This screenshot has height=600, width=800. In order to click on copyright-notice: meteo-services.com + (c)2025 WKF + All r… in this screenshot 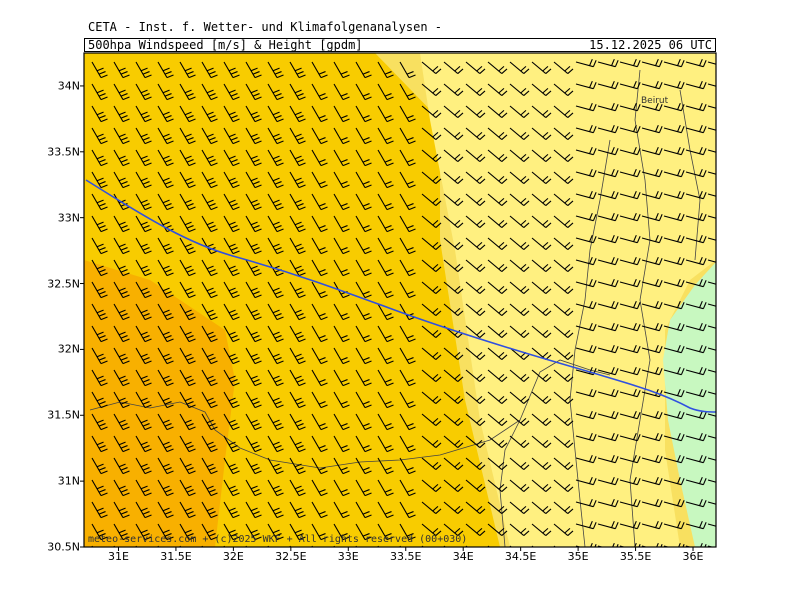, I will do `click(278, 539)`.